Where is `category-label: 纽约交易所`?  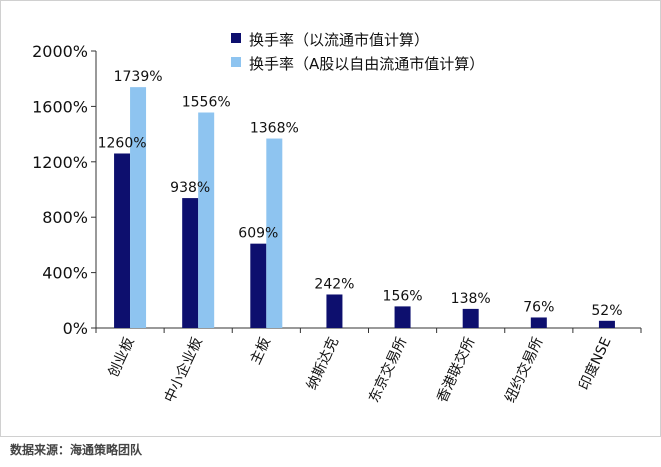 category-label: 纽约交易所 is located at coordinates (523, 370).